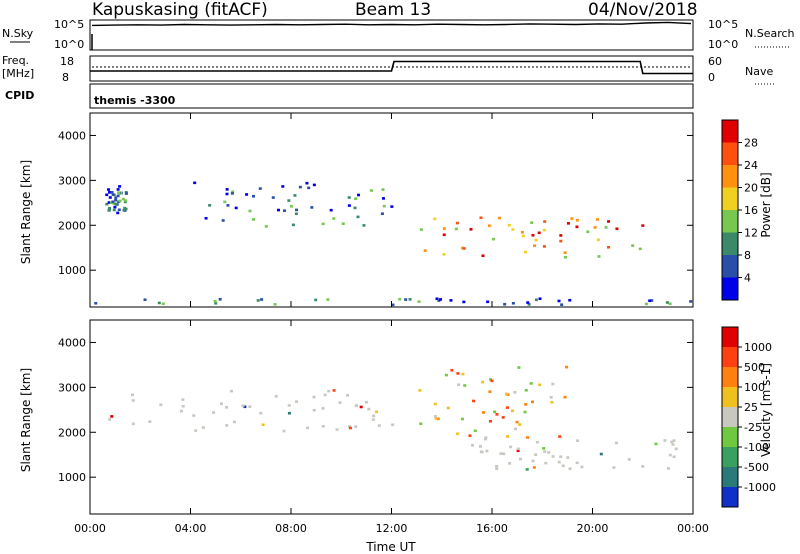  What do you see at coordinates (15, 60) in the screenshot?
I see `freq-label: Freq.` at bounding box center [15, 60].